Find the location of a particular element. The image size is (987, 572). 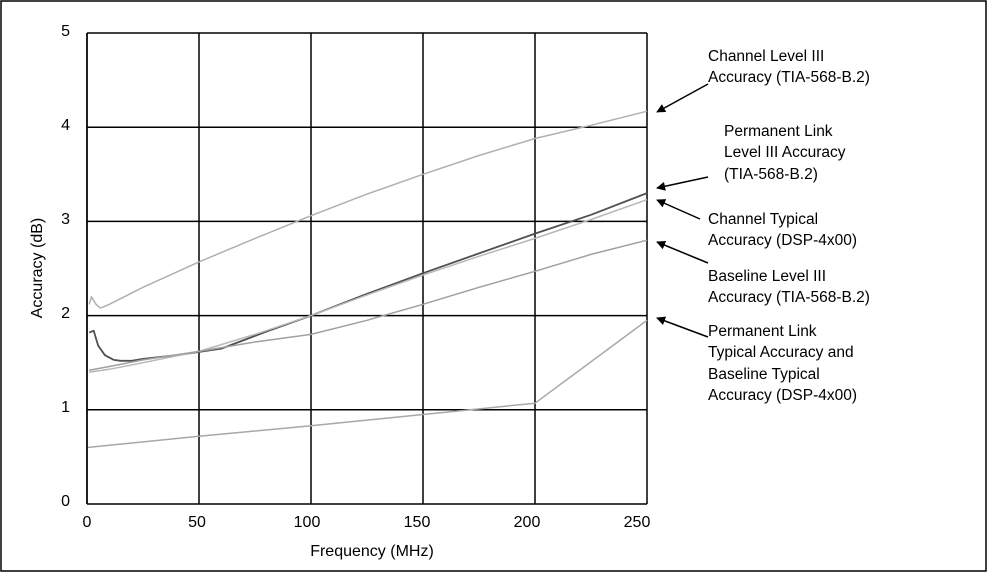

callout-channel-level-iii: Channel Level III Accuracy (TIA-568-B.2) is located at coordinates (763, 80).